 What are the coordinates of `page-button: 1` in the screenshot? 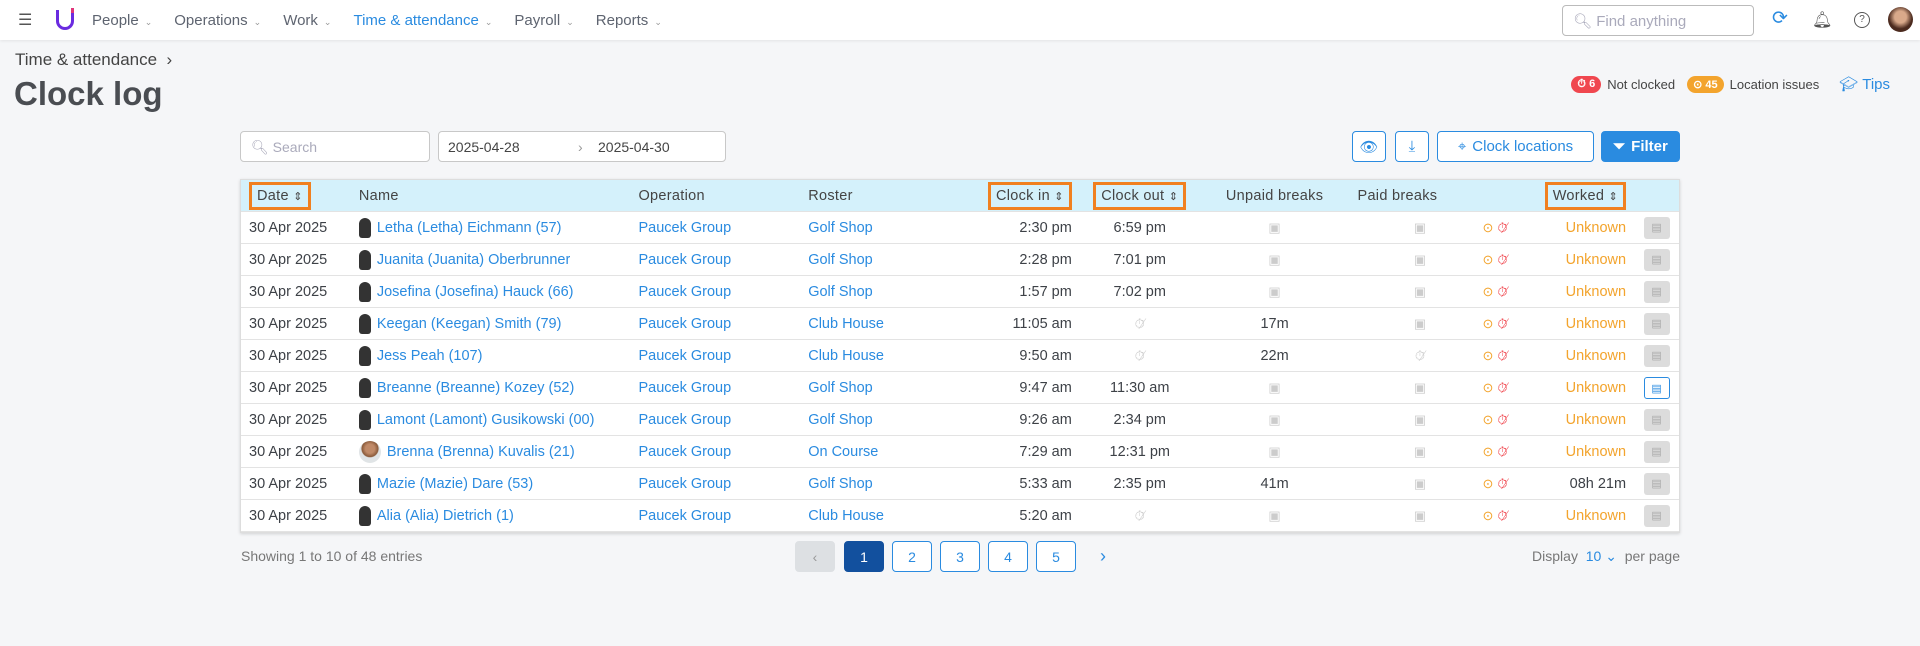 It's located at (864, 556).